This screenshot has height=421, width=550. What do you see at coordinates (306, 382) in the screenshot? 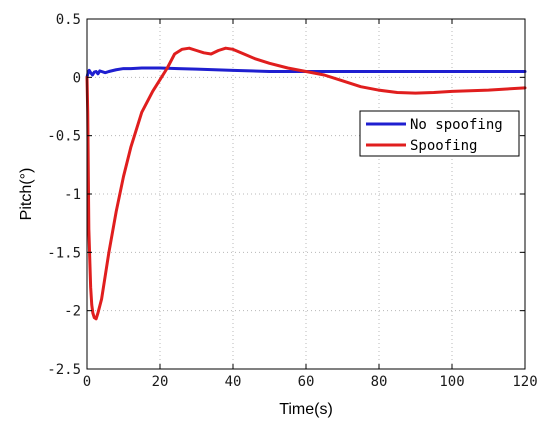
I see `x-tick-label: 60` at bounding box center [306, 382].